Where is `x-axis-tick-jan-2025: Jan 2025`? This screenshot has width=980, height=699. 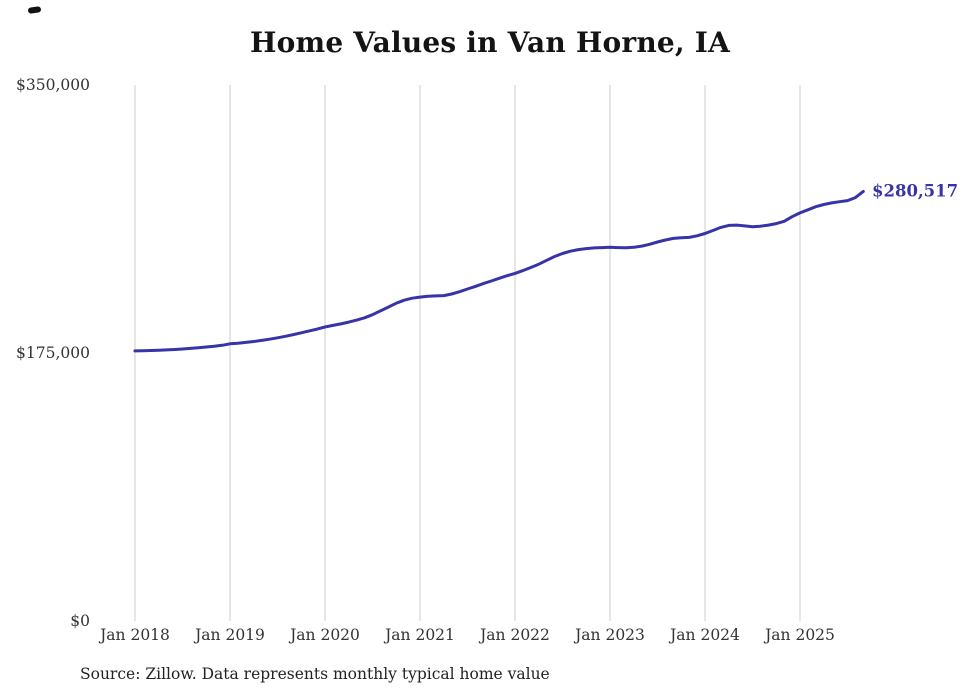 x-axis-tick-jan-2025: Jan 2025 is located at coordinates (800, 635).